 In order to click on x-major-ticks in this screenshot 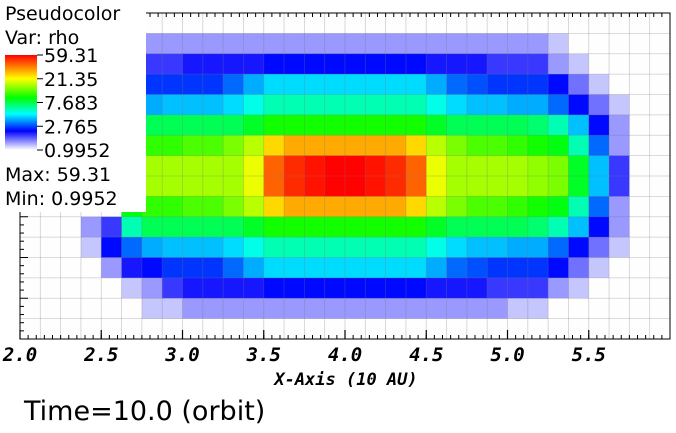, I will do `click(304, 334)`.